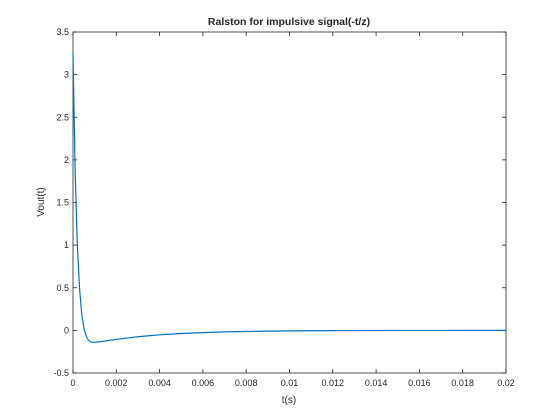 This screenshot has width=560, height=420. Describe the element at coordinates (72, 383) in the screenshot. I see `x-tick-label: 0` at that location.